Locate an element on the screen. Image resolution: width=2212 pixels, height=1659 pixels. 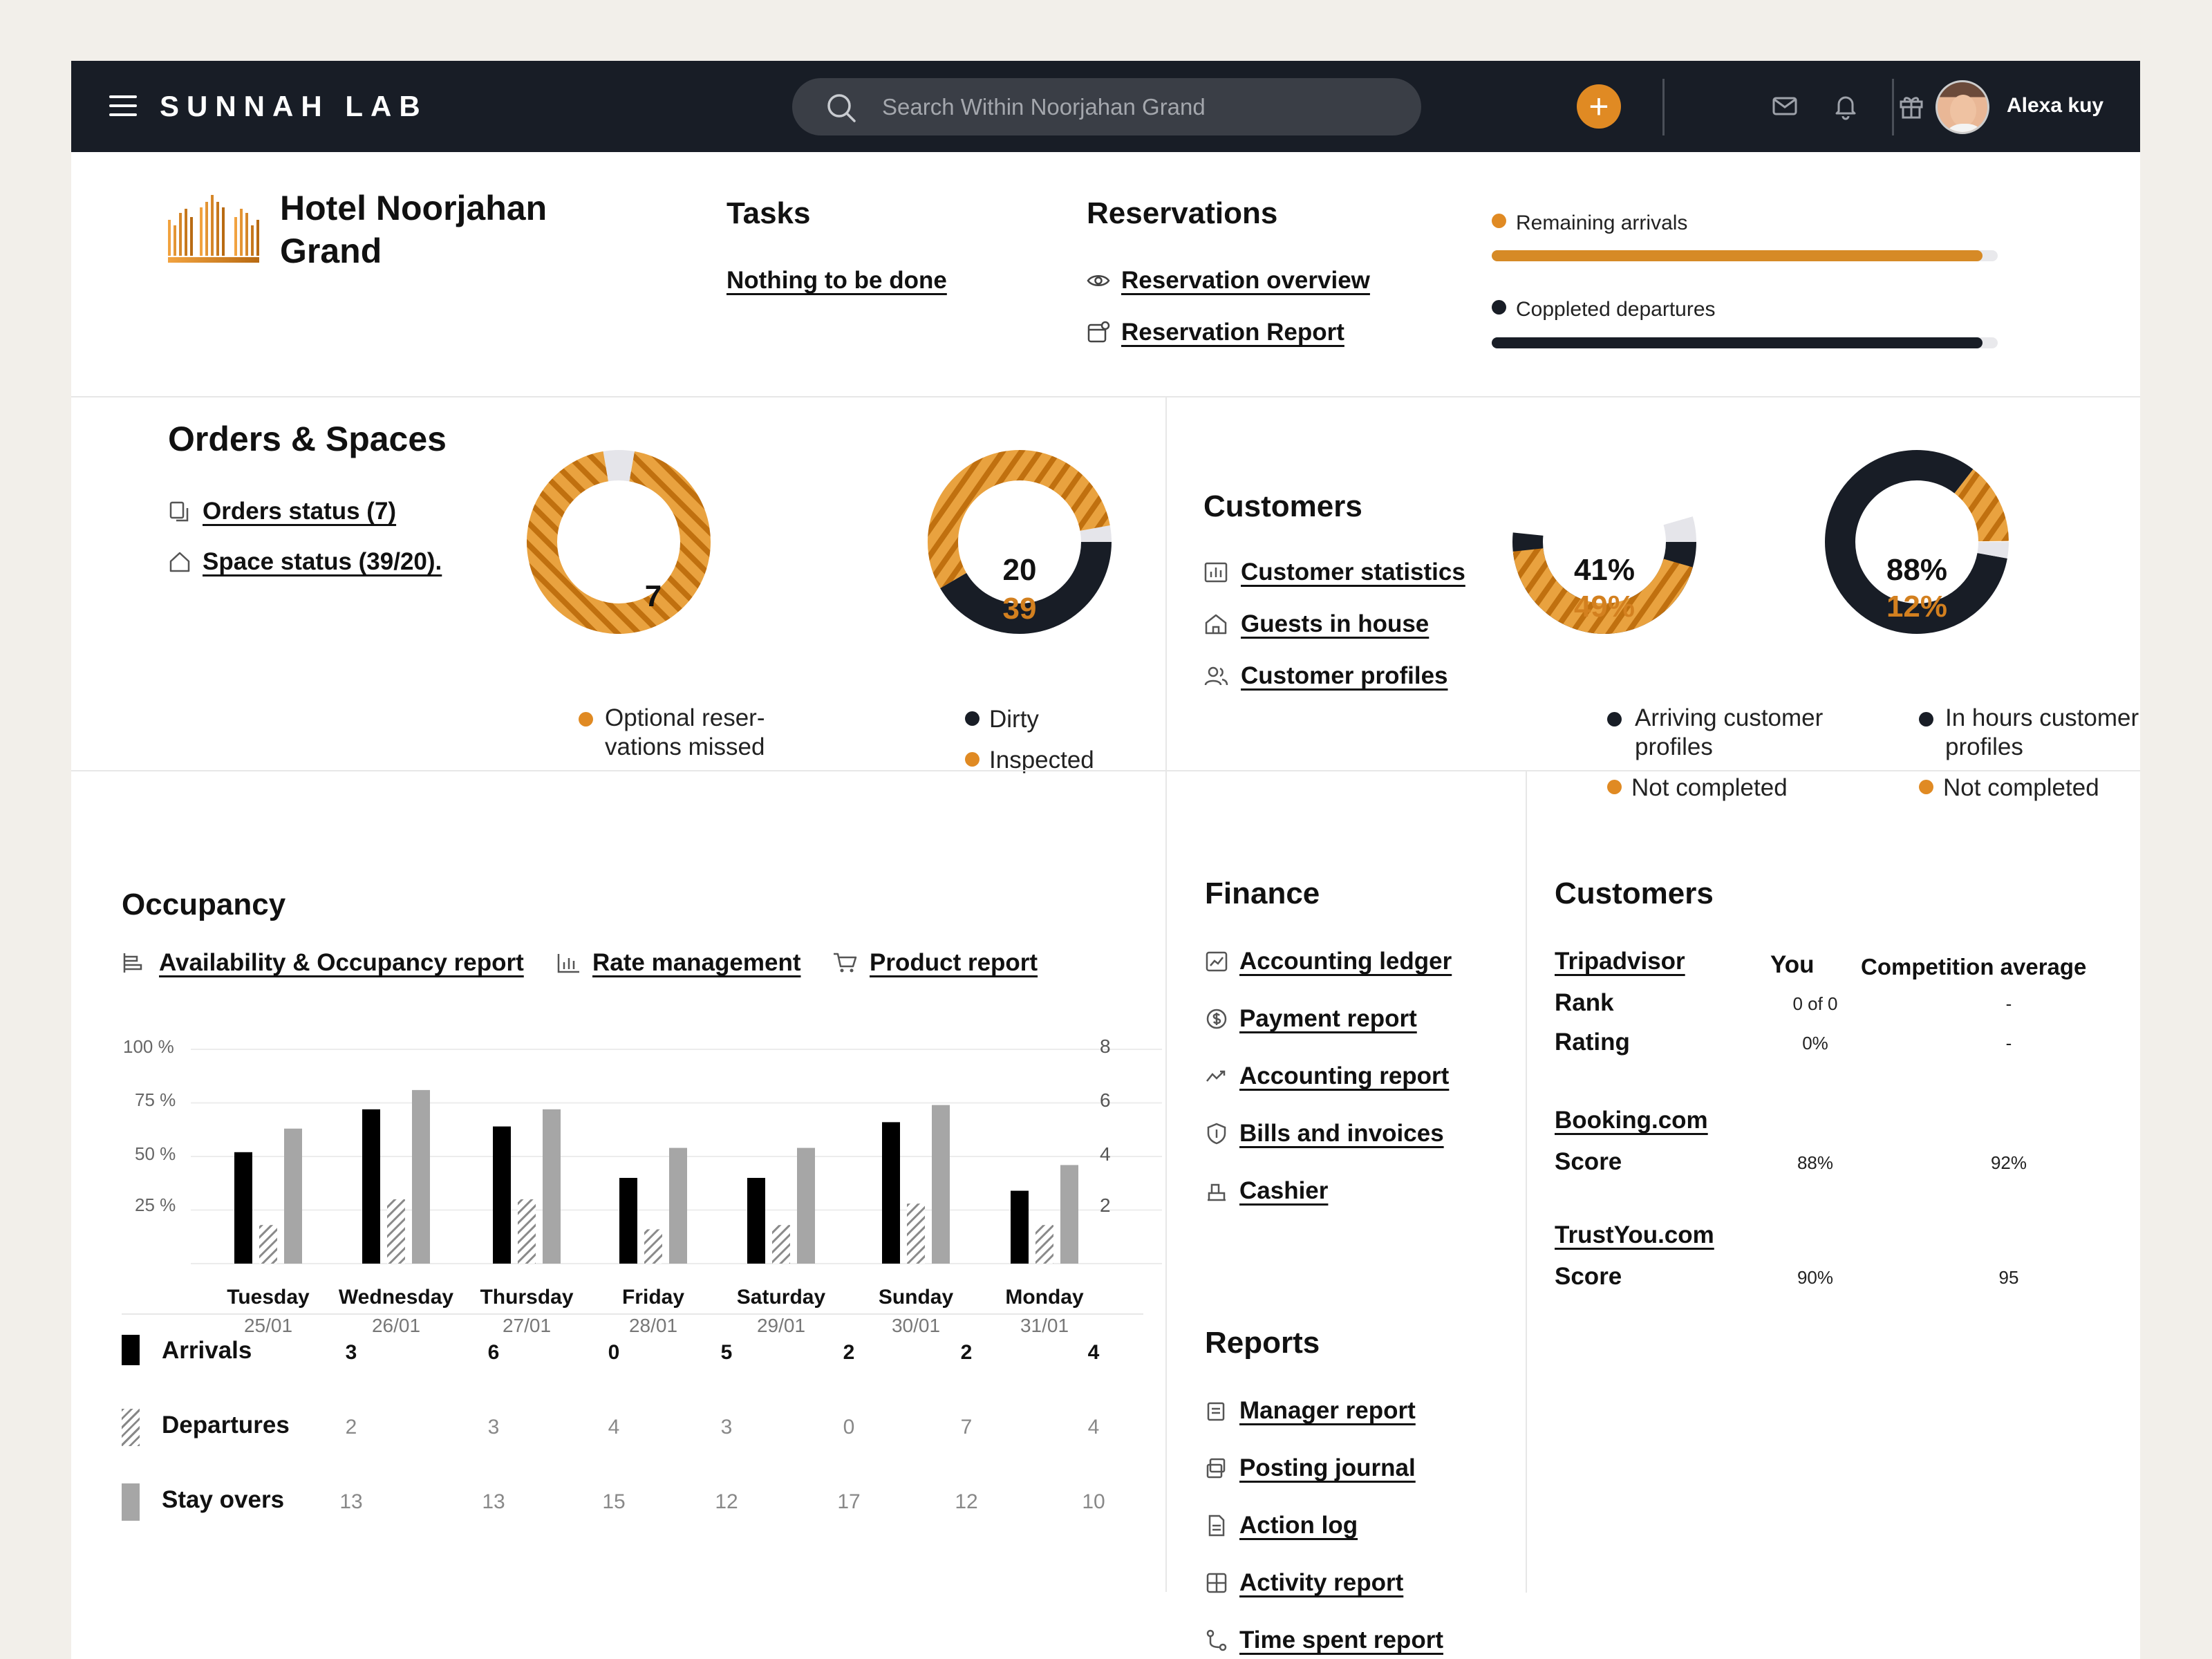
day-label: Monday 31/01 is located at coordinates (1044, 1311).